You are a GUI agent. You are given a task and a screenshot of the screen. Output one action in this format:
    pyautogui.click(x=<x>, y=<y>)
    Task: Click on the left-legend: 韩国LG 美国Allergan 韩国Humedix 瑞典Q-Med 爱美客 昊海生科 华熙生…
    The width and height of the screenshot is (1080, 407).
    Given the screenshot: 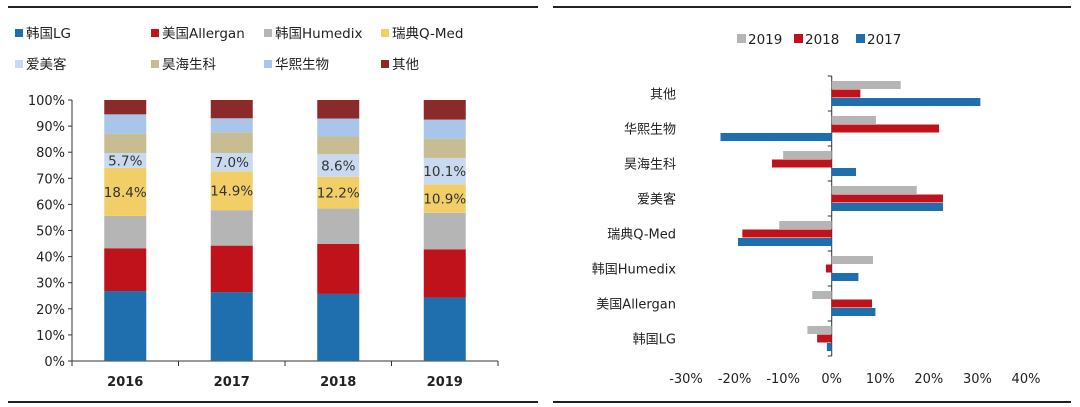 What is the action you would take?
    pyautogui.click(x=239, y=49)
    